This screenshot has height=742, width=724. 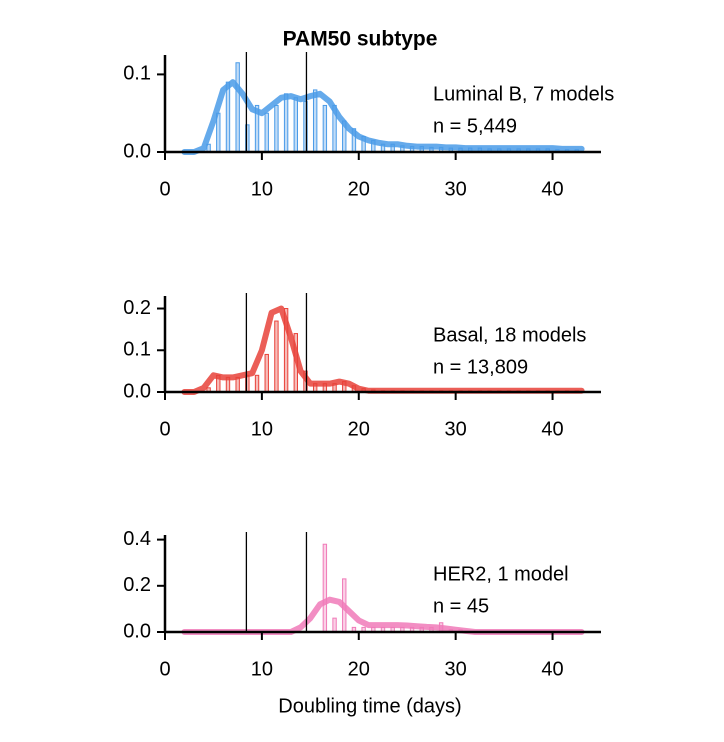 I want to click on annotation: n = 5,449, so click(x=475, y=126).